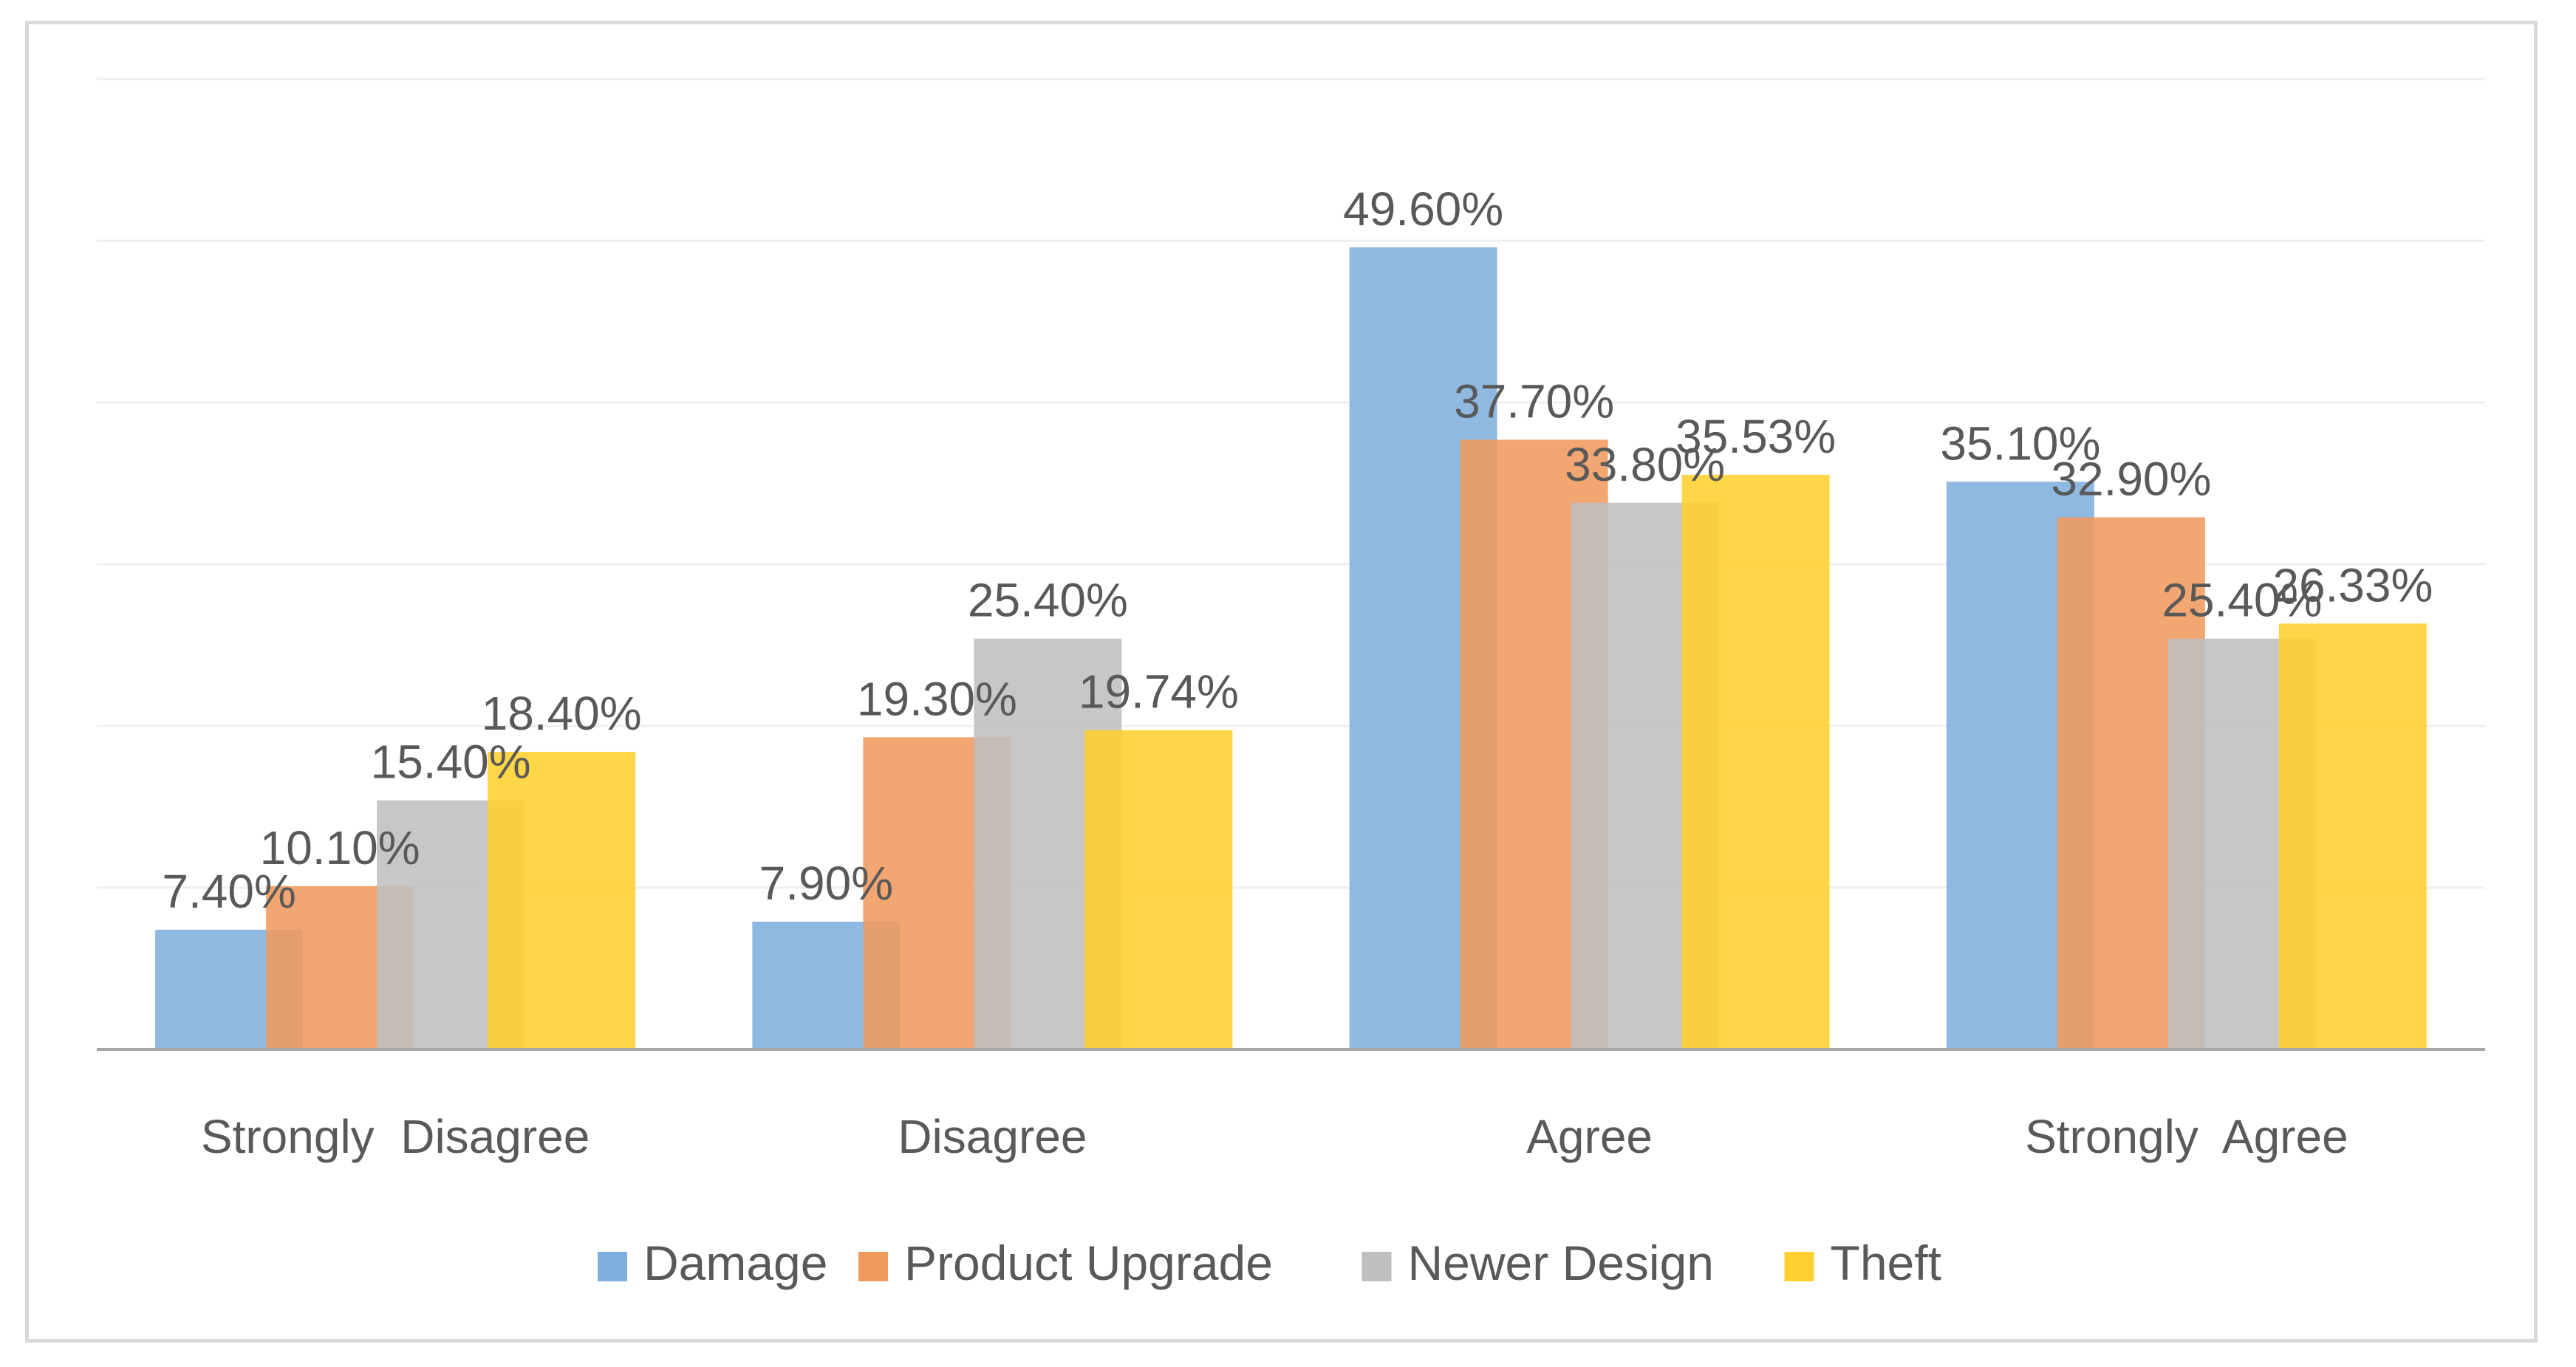 This screenshot has height=1367, width=2576. Describe the element at coordinates (562, 713) in the screenshot. I see `data-label: 18.40%` at that location.